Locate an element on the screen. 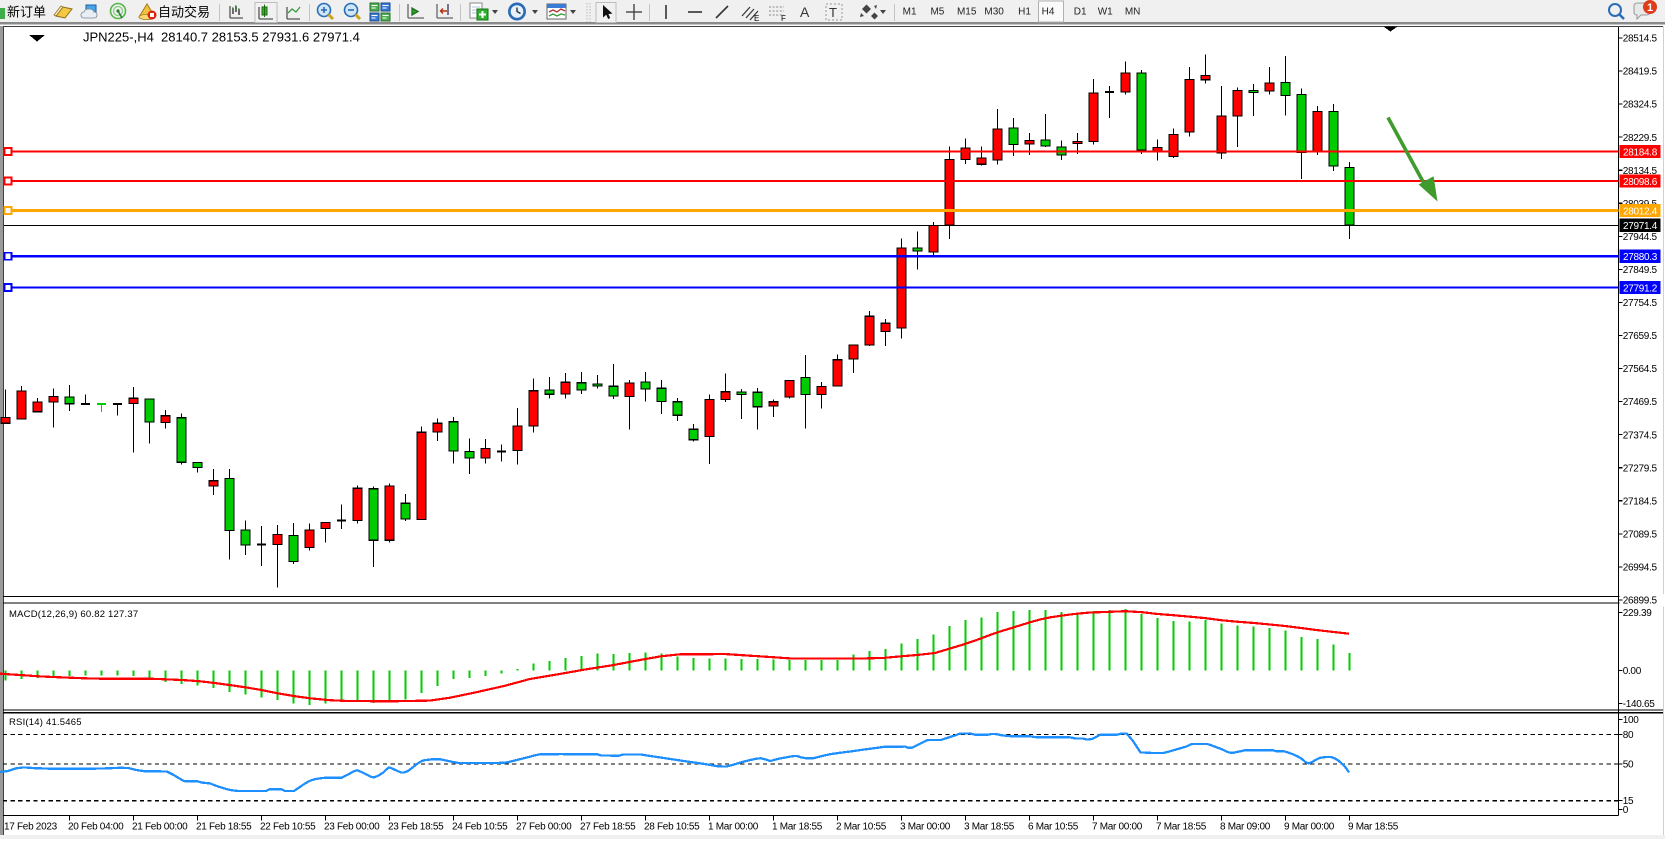  svg-text: 22 Feb 10:55 is located at coordinates (288, 827).